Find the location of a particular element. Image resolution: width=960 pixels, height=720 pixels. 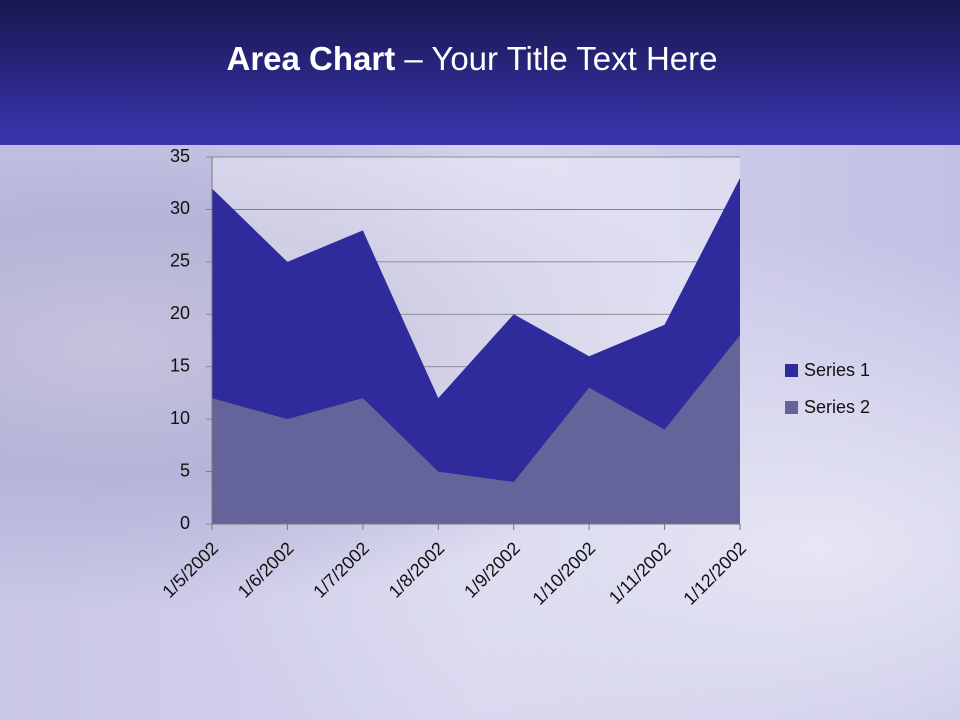

x-tick-label: 1/8/2002 is located at coordinates (417, 570).